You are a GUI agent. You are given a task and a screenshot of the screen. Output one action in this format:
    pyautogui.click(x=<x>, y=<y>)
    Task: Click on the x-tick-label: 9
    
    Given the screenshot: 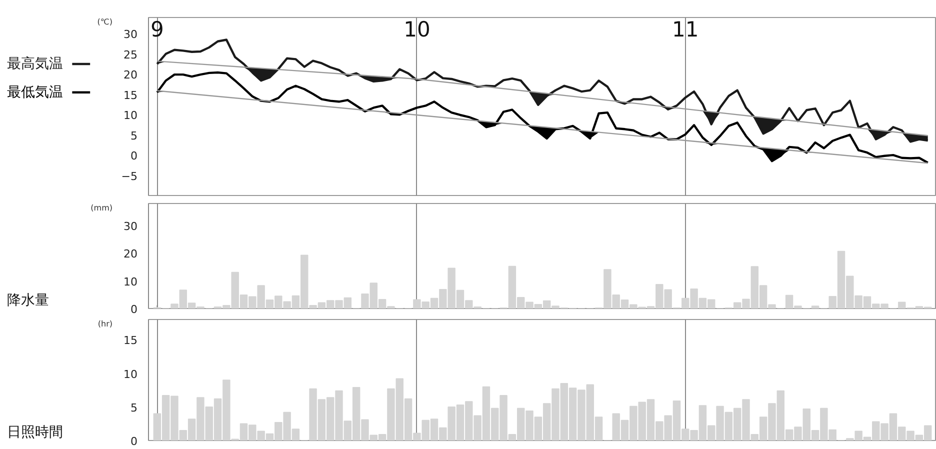 What is the action you would take?
    pyautogui.click(x=157, y=30)
    